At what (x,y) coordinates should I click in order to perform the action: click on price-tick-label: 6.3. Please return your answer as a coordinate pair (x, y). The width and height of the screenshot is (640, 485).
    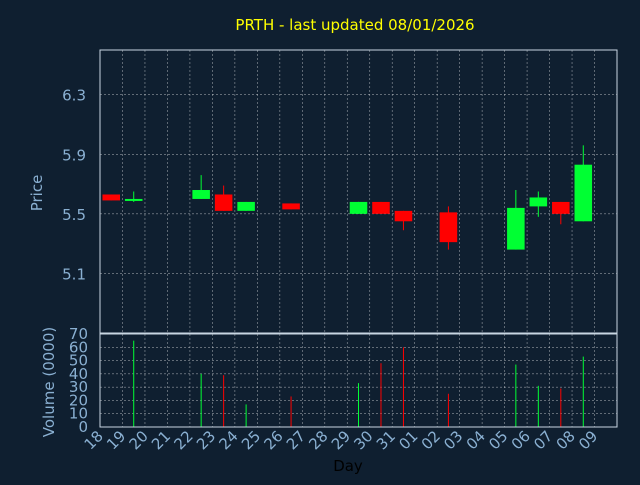
    Looking at the image, I should click on (74, 96).